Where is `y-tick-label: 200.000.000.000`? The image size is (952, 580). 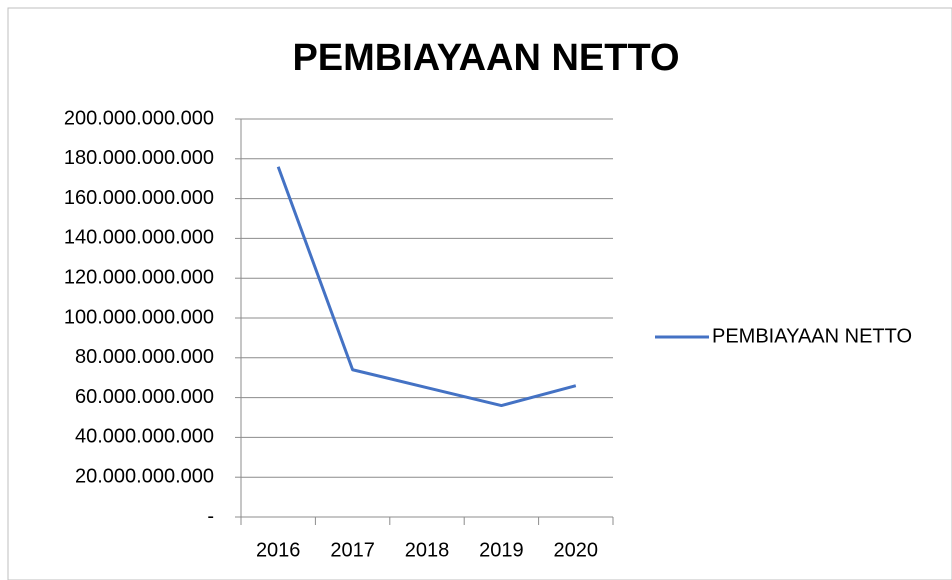 y-tick-label: 200.000.000.000 is located at coordinates (139, 118).